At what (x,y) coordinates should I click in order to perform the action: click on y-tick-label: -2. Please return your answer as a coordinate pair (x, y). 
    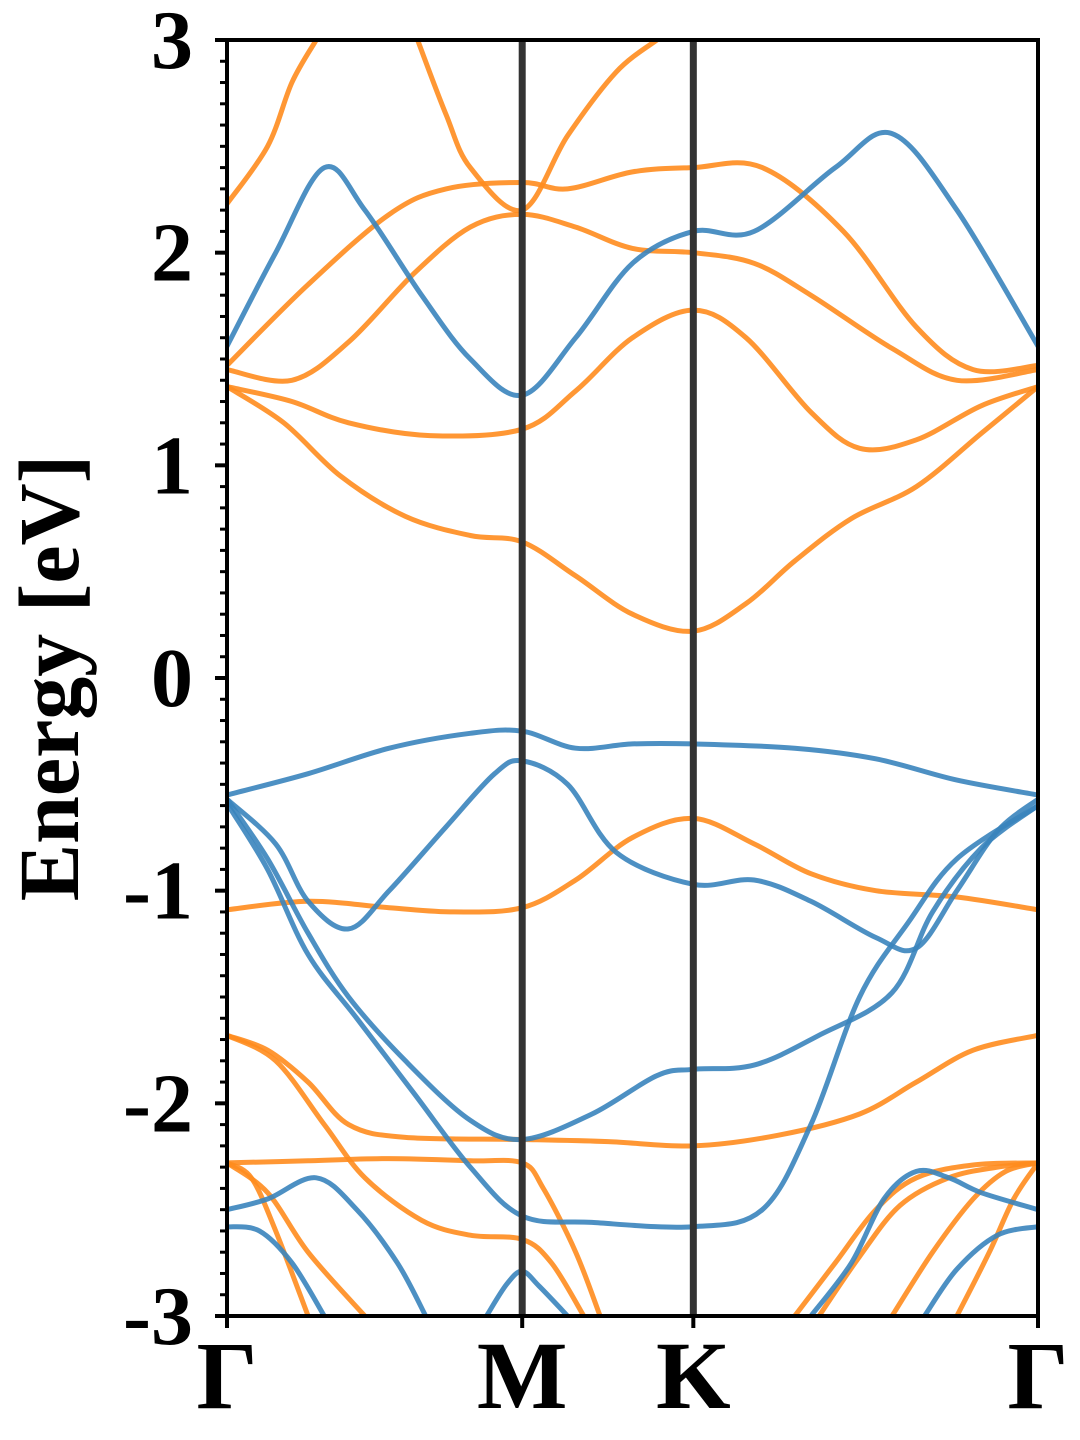
    Looking at the image, I should click on (158, 1103).